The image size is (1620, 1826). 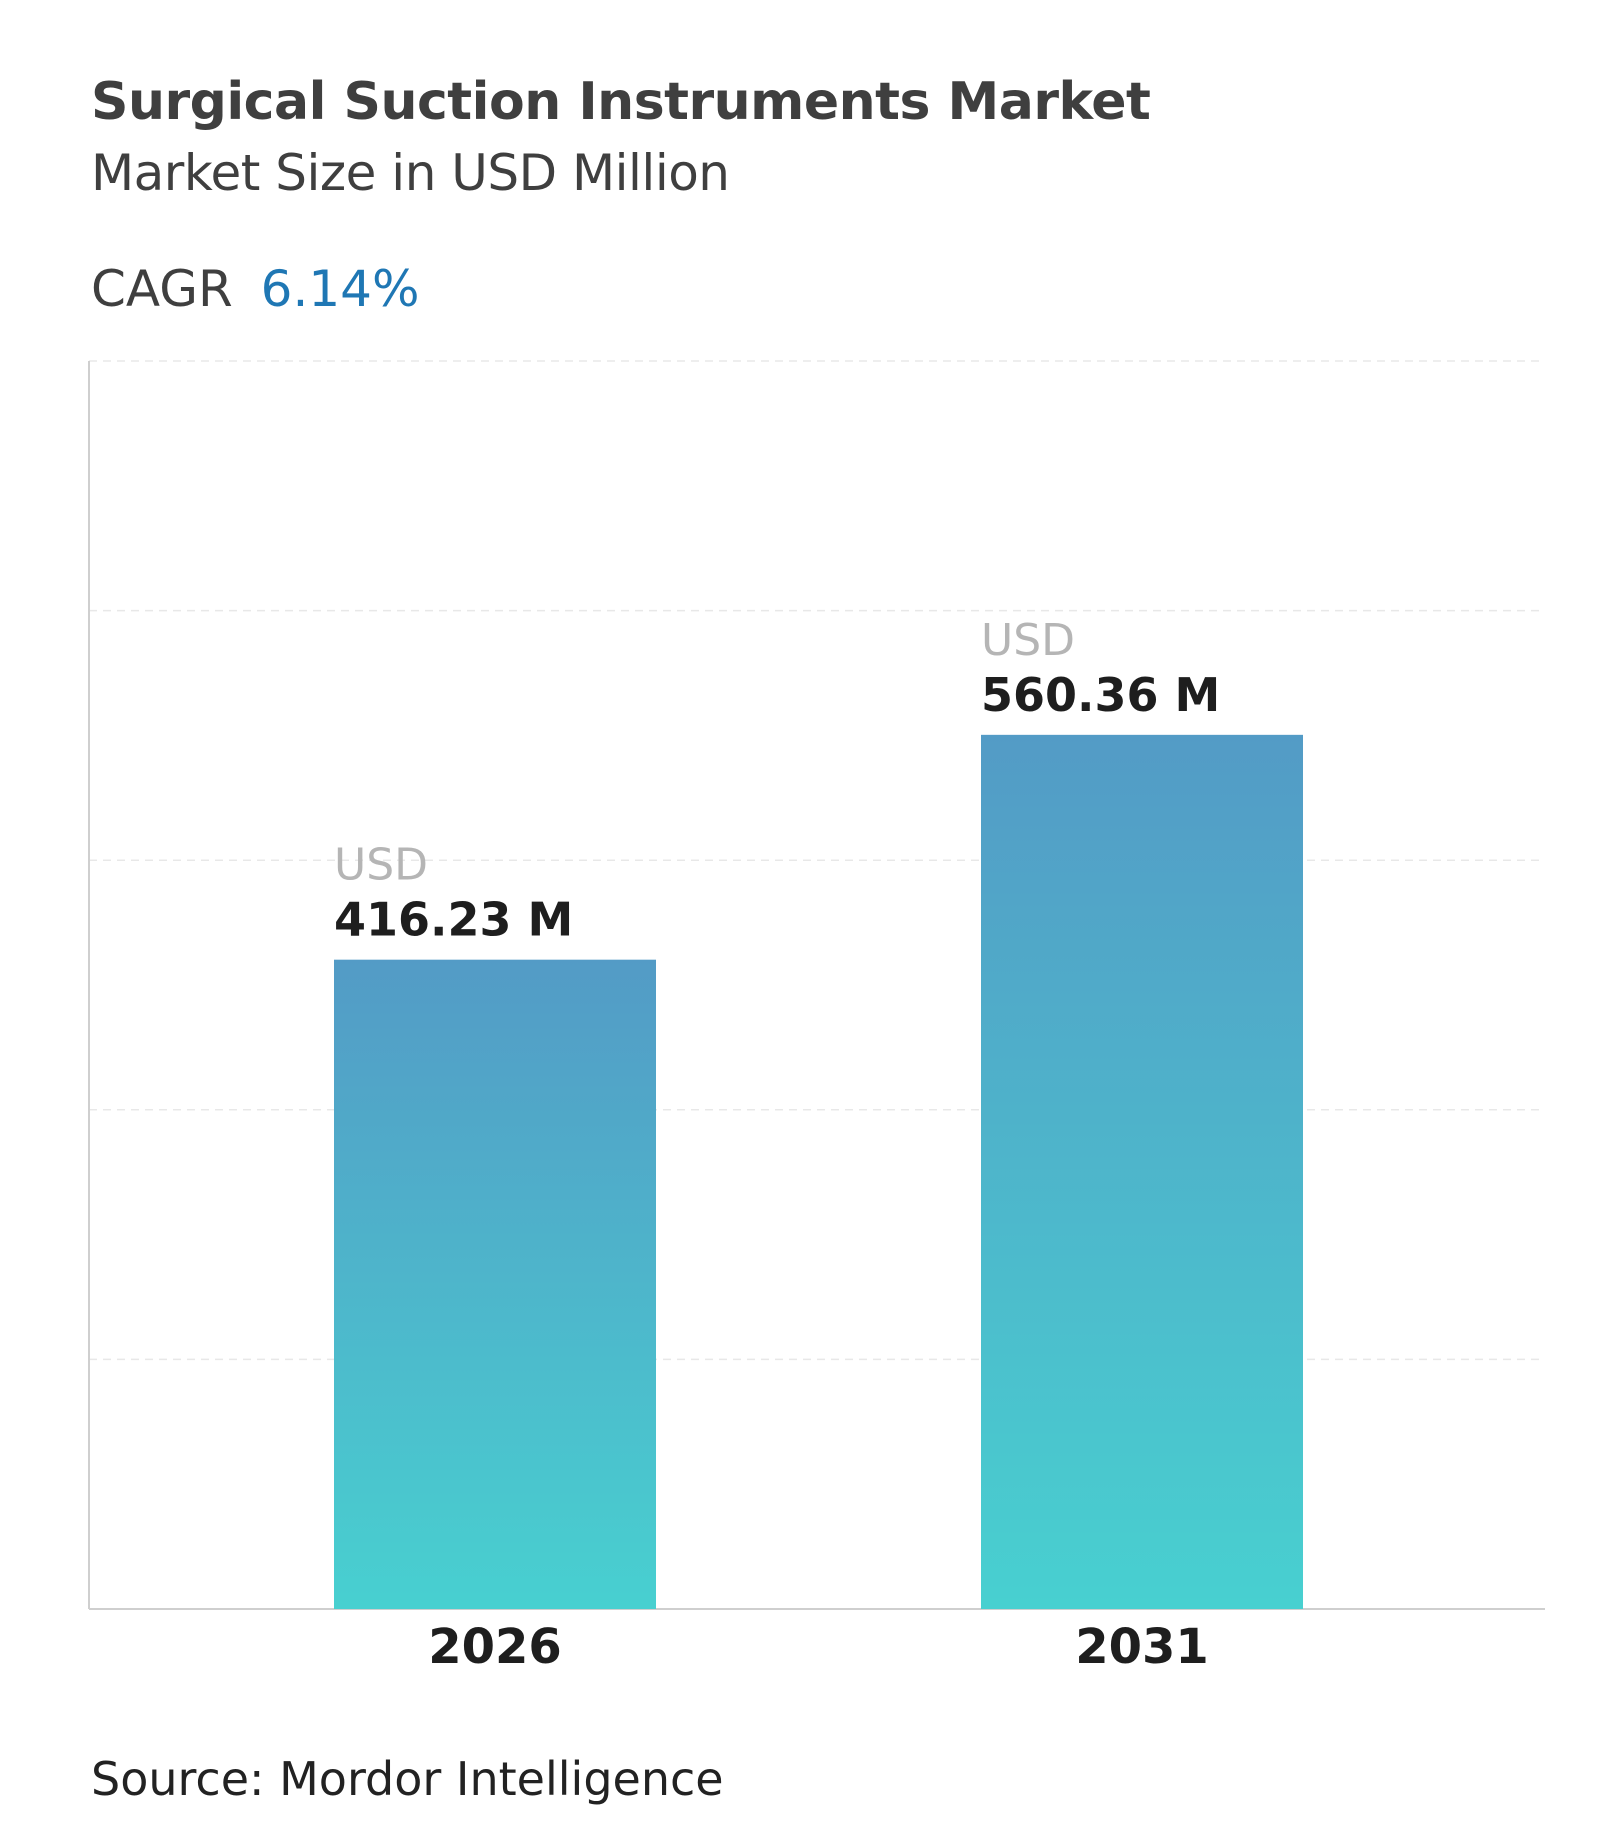 I want to click on chart-subtitle: Market Size in USD Million, so click(x=410, y=173).